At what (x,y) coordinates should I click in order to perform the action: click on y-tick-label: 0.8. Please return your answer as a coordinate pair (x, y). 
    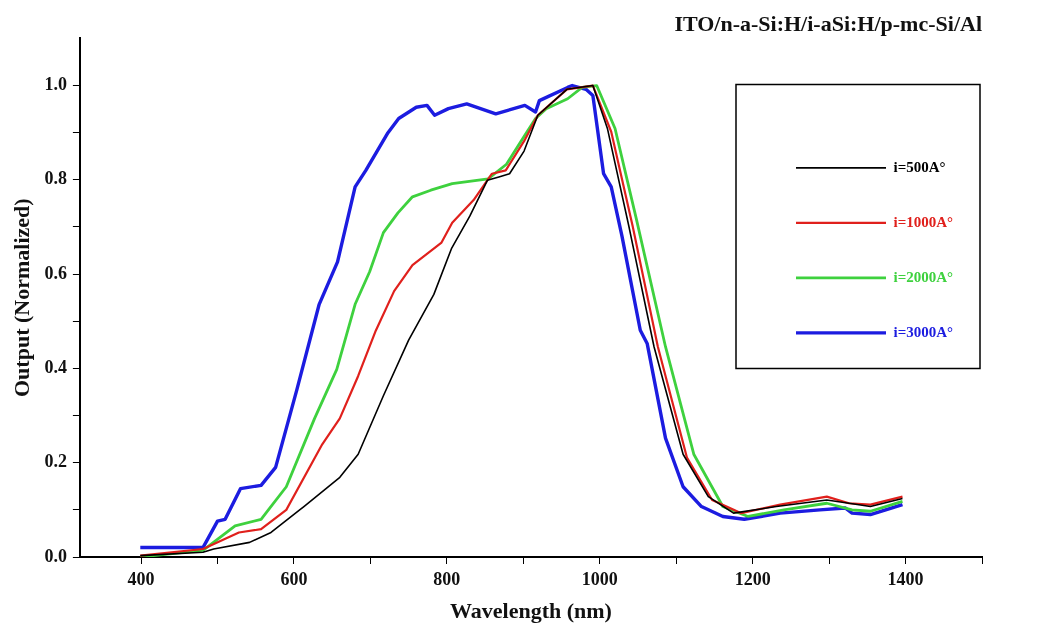
    Looking at the image, I should click on (55, 178).